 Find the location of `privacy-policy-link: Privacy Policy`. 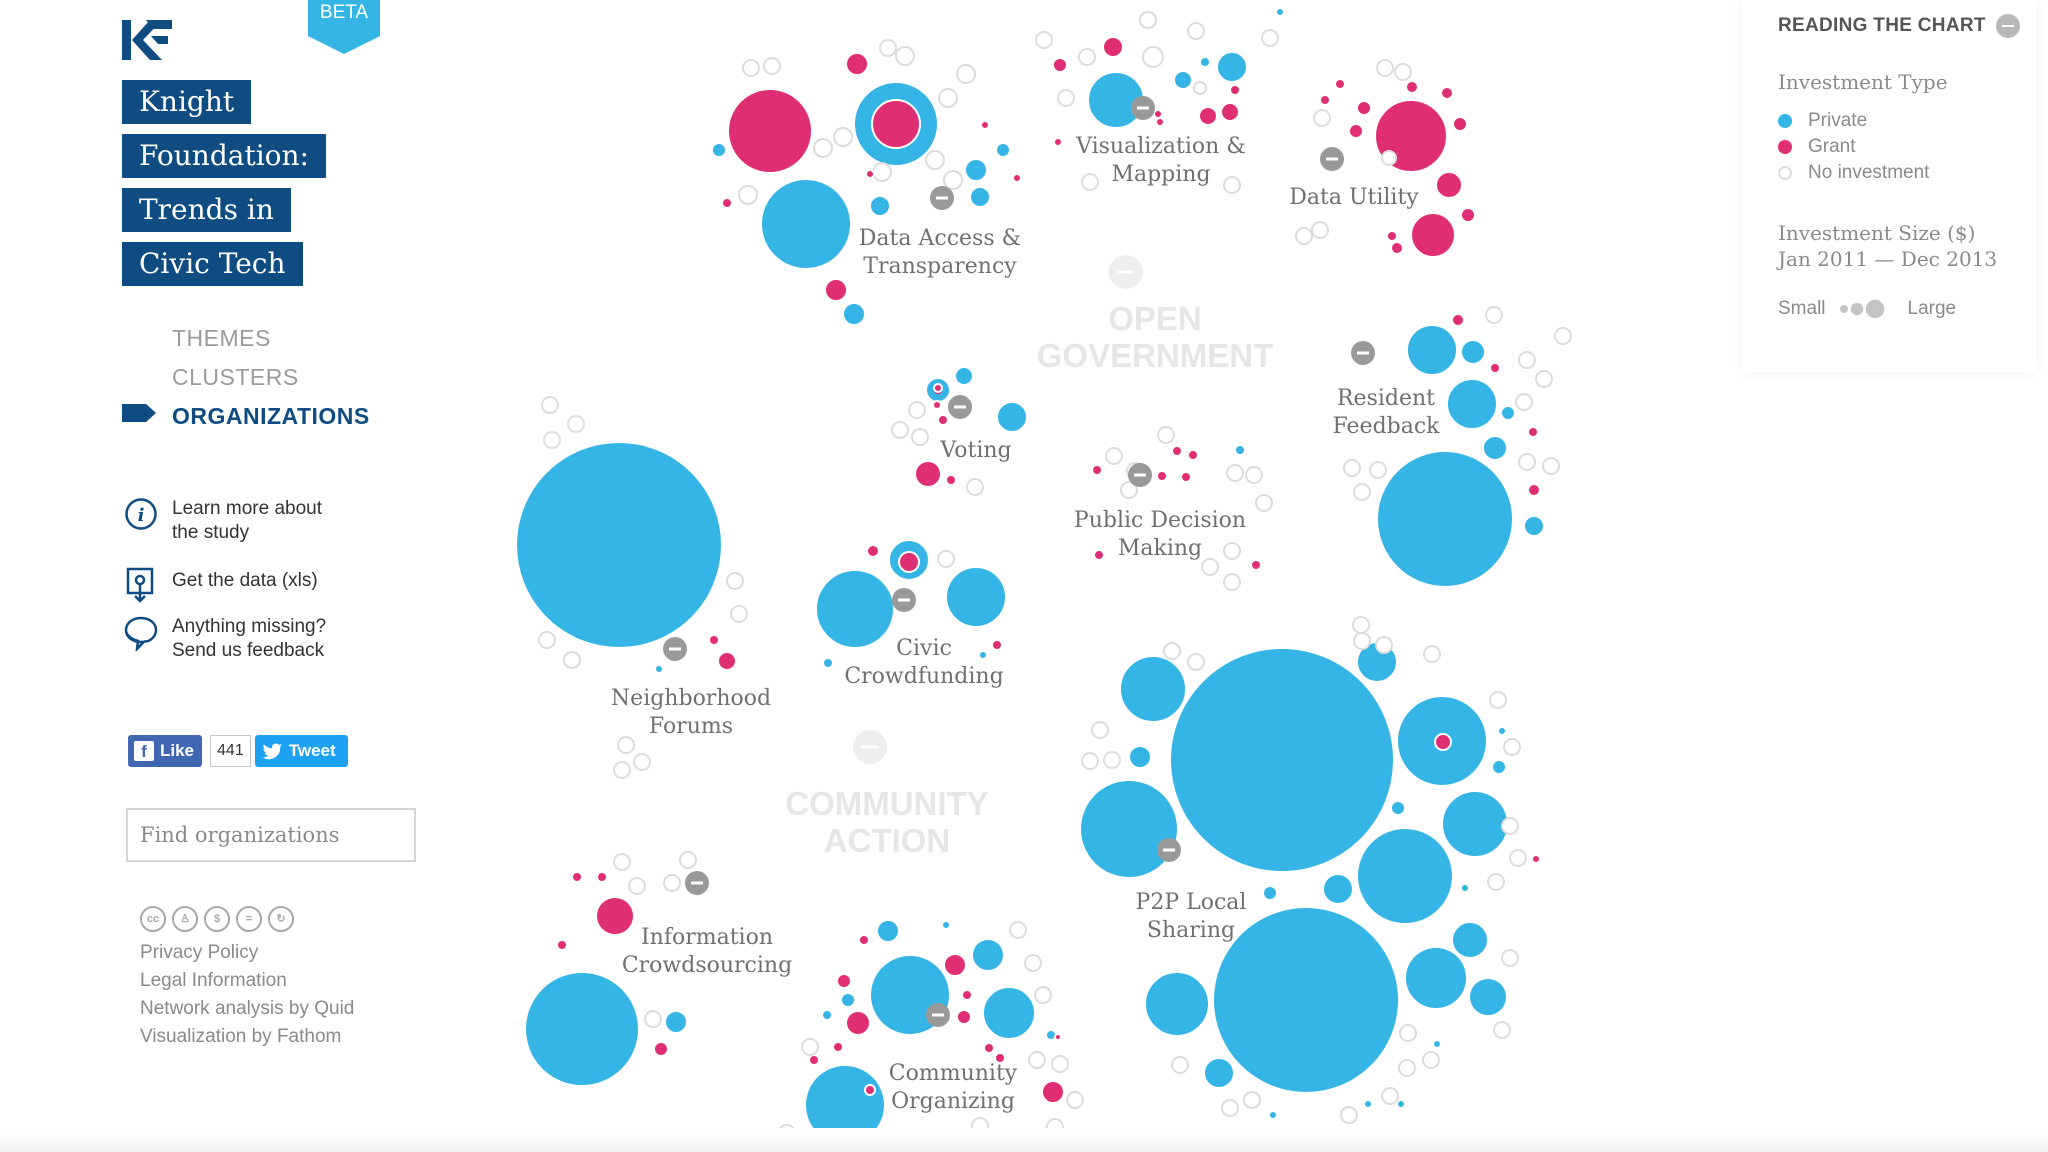

privacy-policy-link: Privacy Policy is located at coordinates (199, 952).